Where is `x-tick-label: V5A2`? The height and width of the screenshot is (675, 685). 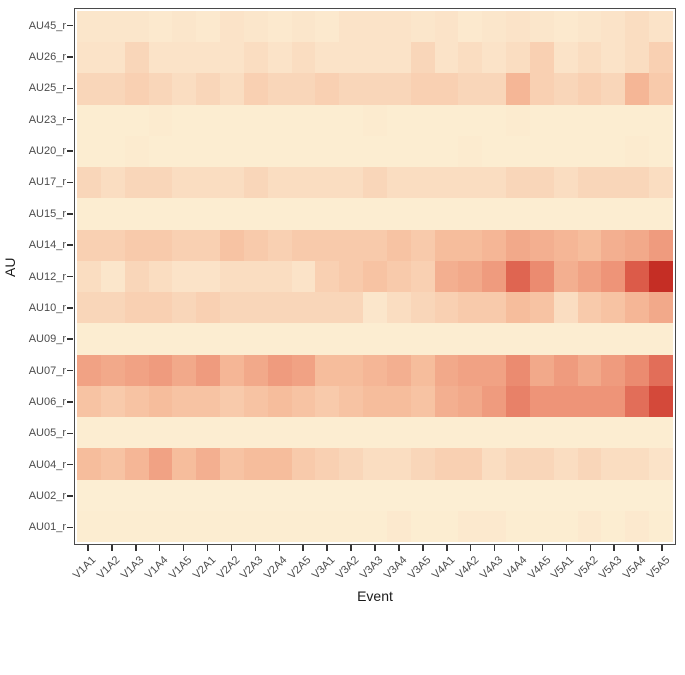 x-tick-label: V5A2 is located at coordinates (587, 568).